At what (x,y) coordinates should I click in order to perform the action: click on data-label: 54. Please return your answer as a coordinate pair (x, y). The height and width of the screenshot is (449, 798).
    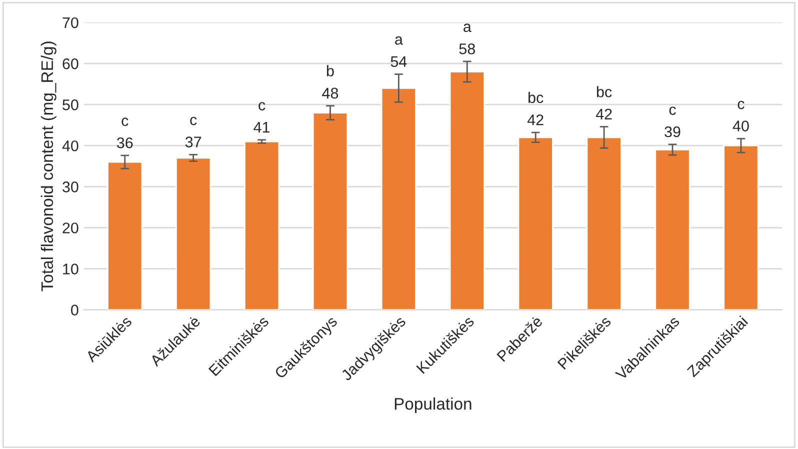
    Looking at the image, I should click on (398, 61).